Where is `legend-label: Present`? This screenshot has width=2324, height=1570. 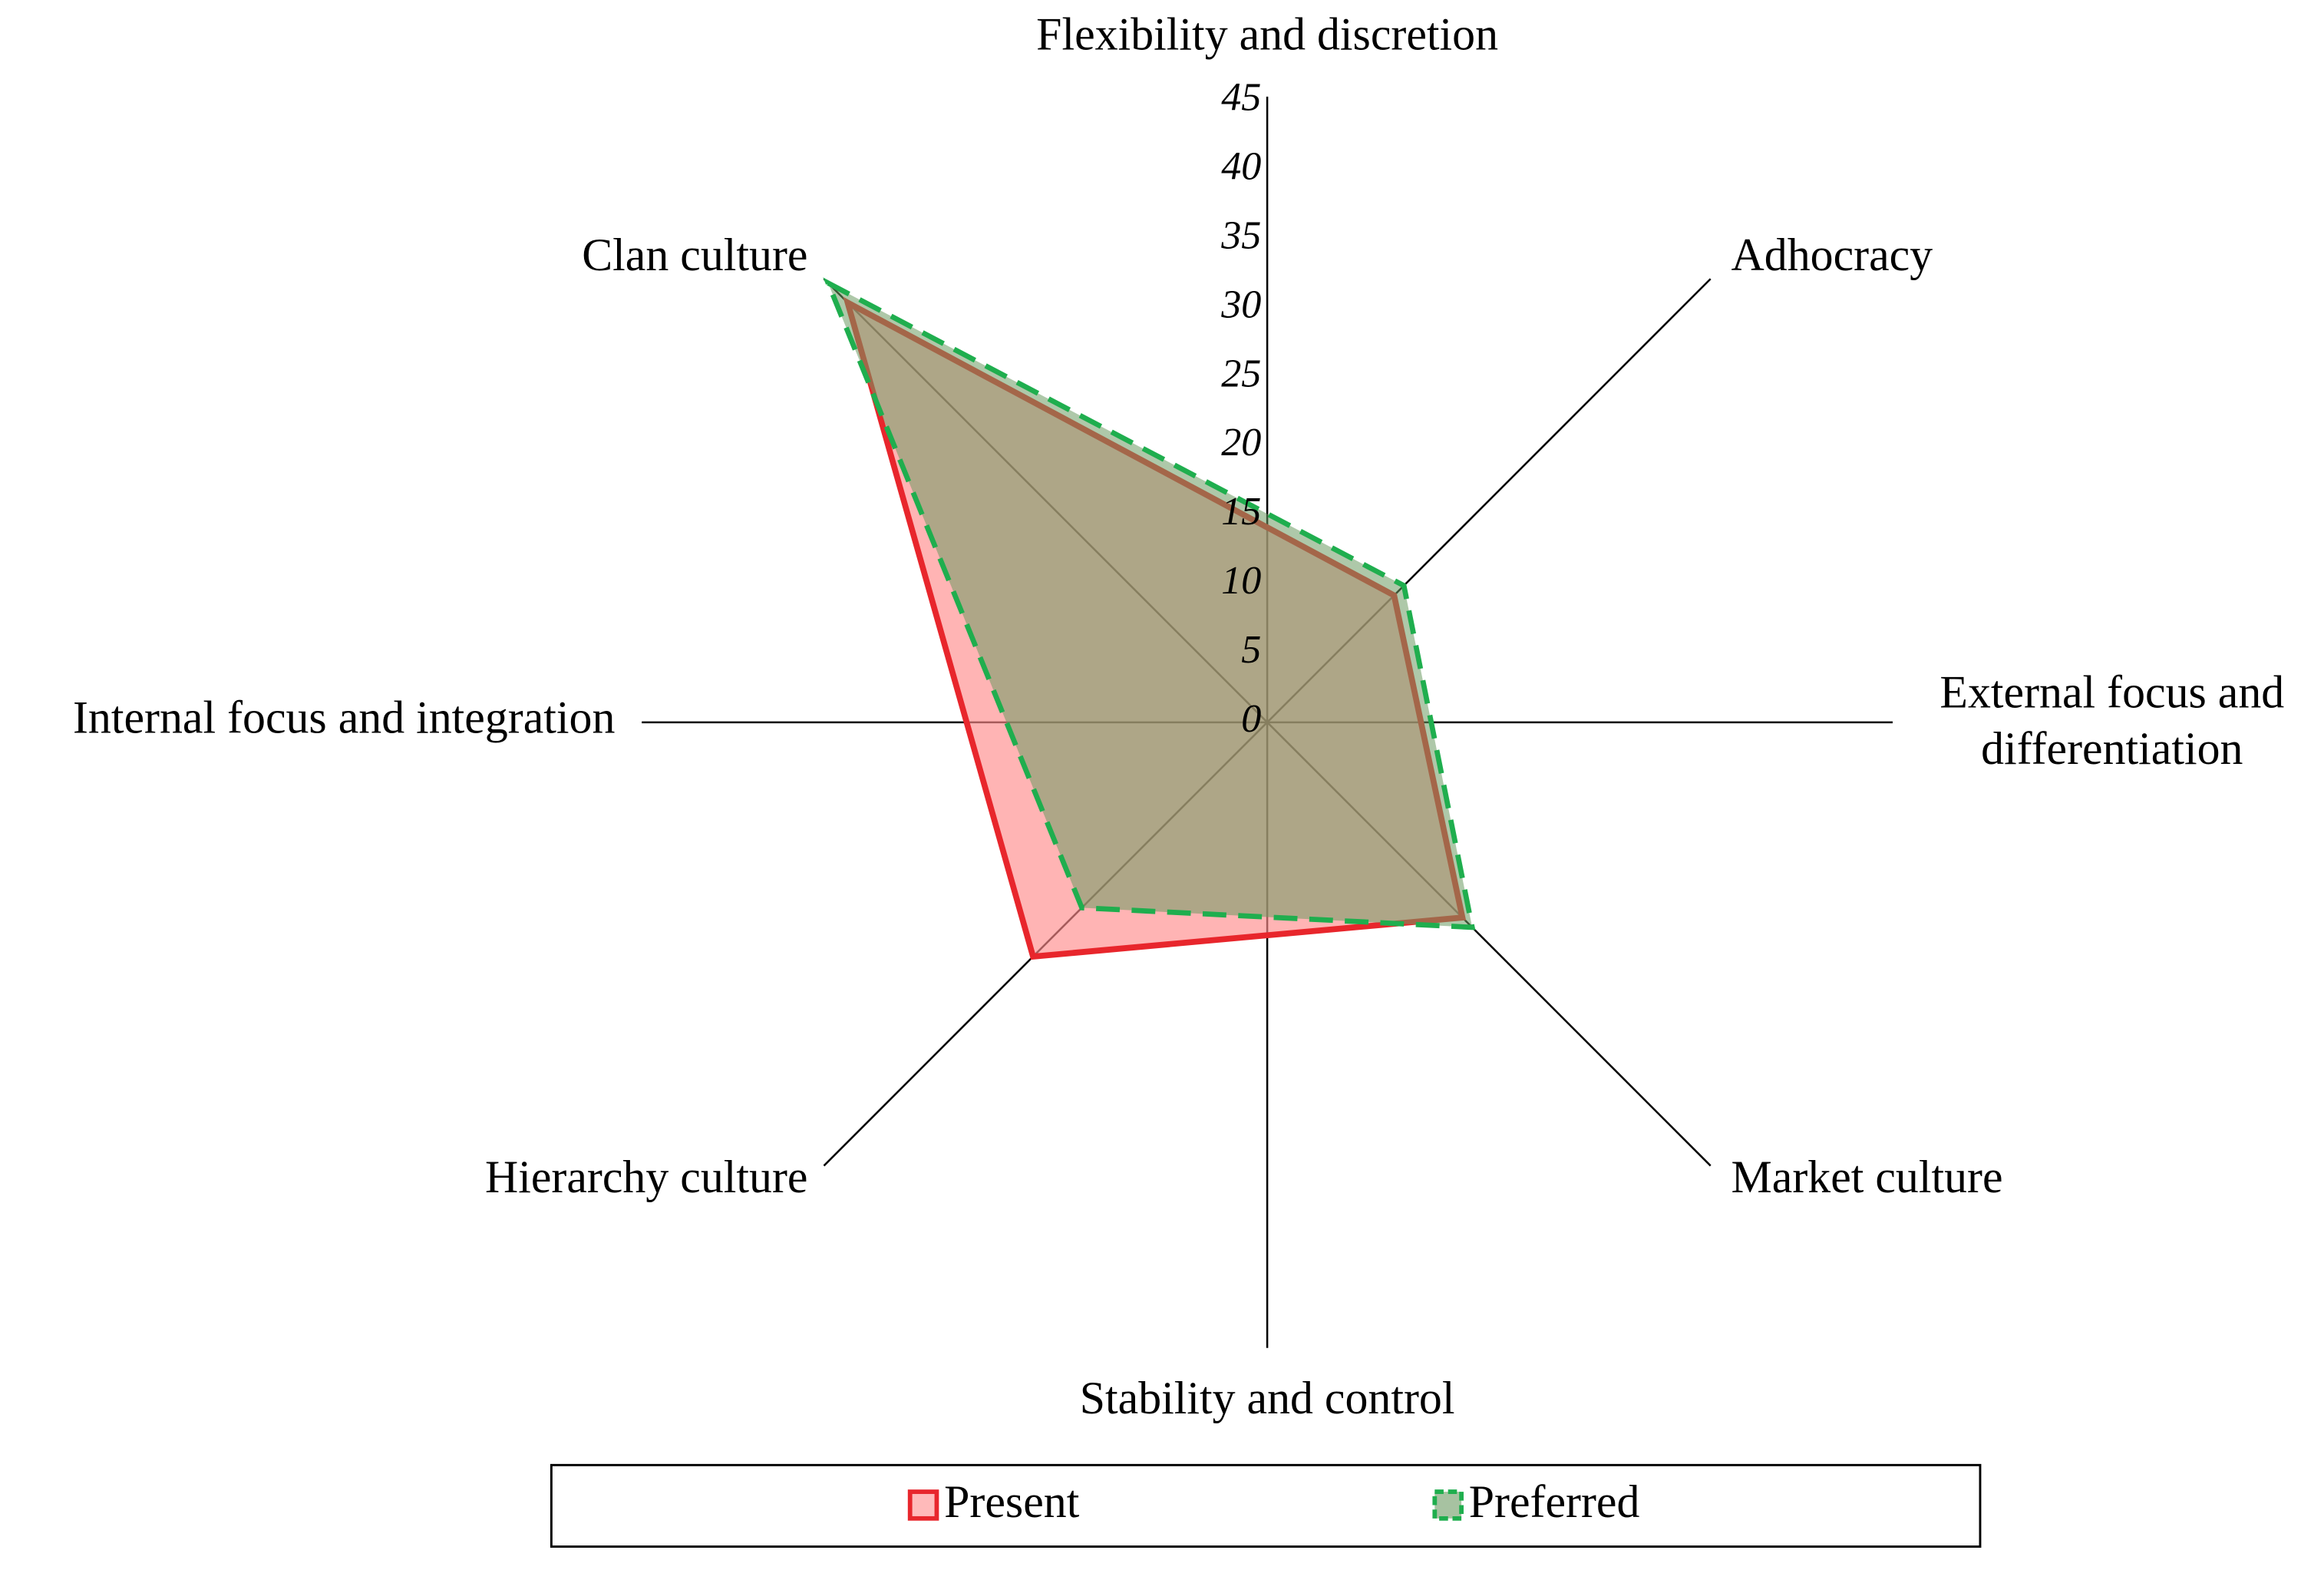 legend-label: Present is located at coordinates (1012, 1501).